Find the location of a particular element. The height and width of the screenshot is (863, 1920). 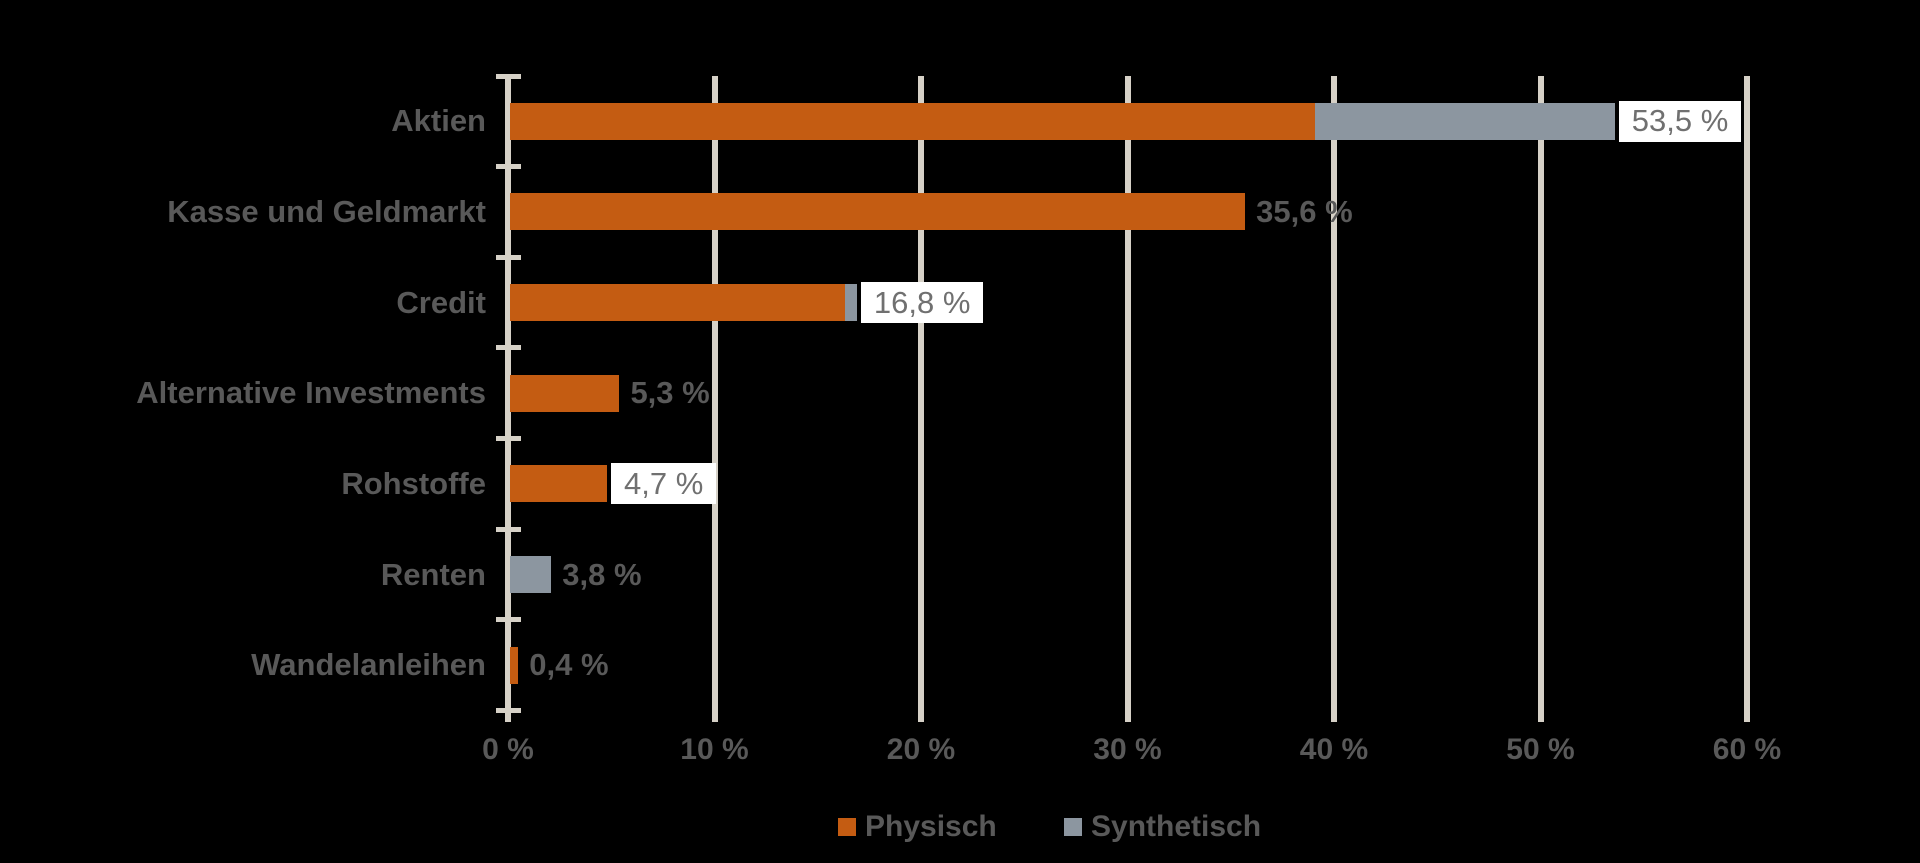

x-axis-tick-label: 50 % is located at coordinates (1540, 749).